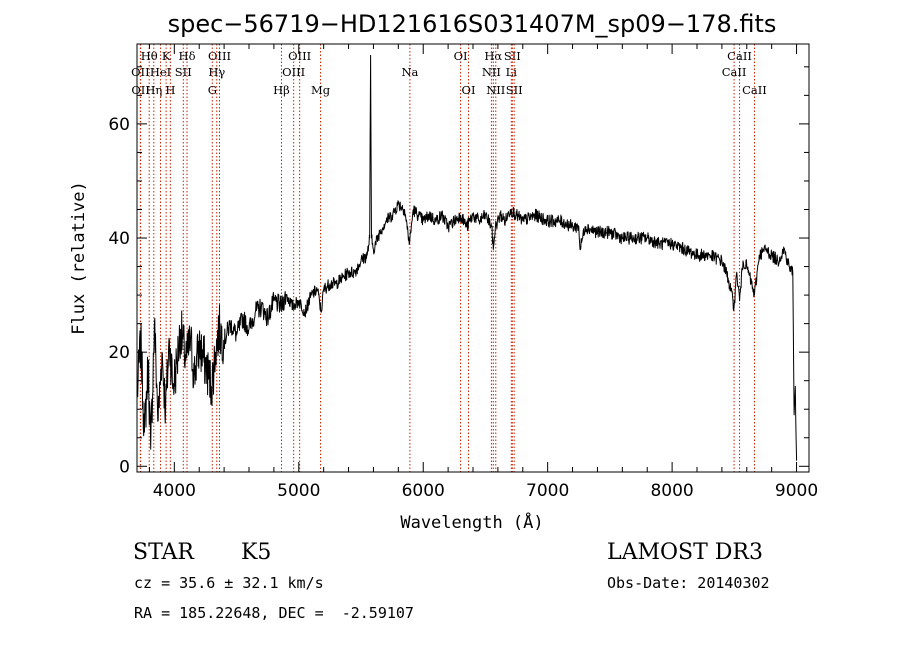  Describe the element at coordinates (274, 613) in the screenshot. I see `coordinates-text: RA = 185.22648, DEC = -2.59107` at that location.